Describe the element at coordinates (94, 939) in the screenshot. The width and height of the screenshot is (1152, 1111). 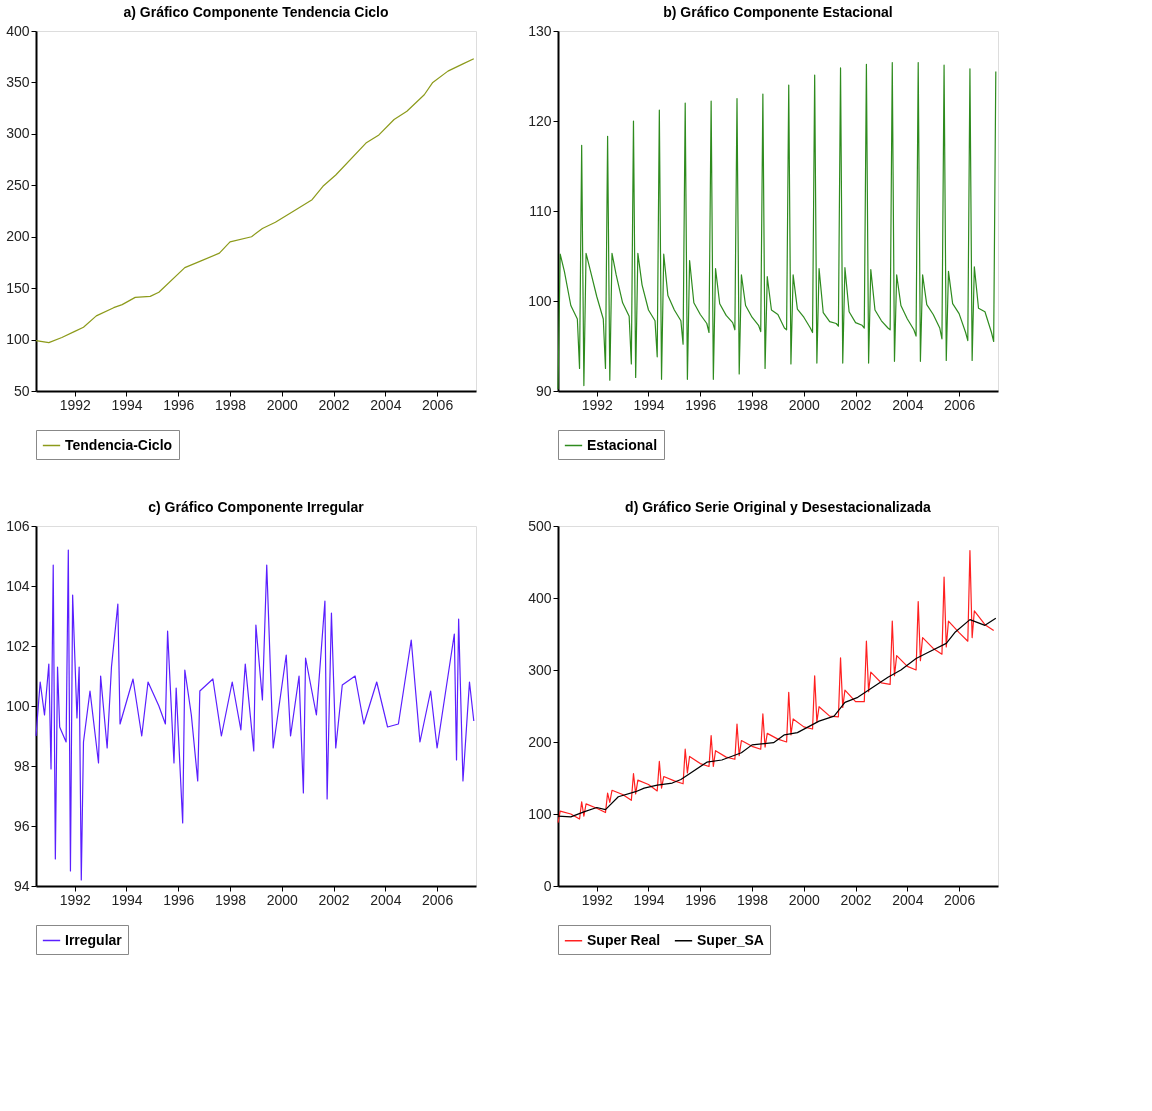
I see `legend-label: Irregular` at that location.